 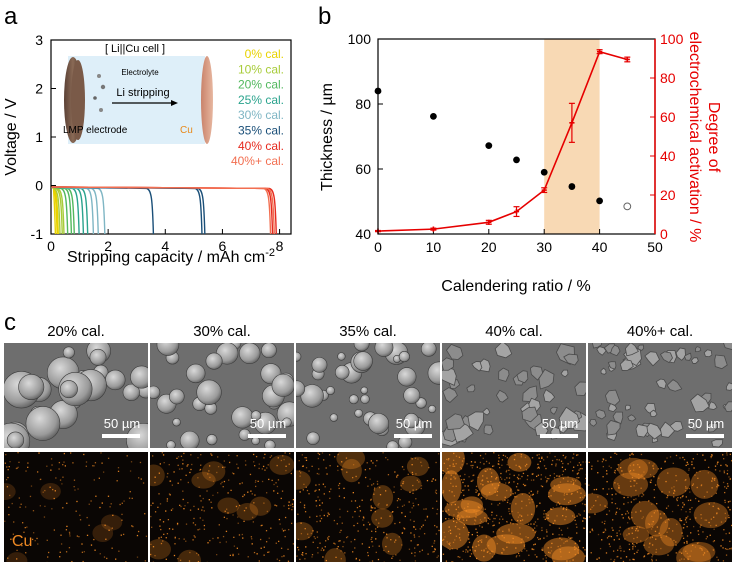 I want to click on sem-image, so click(x=76, y=395).